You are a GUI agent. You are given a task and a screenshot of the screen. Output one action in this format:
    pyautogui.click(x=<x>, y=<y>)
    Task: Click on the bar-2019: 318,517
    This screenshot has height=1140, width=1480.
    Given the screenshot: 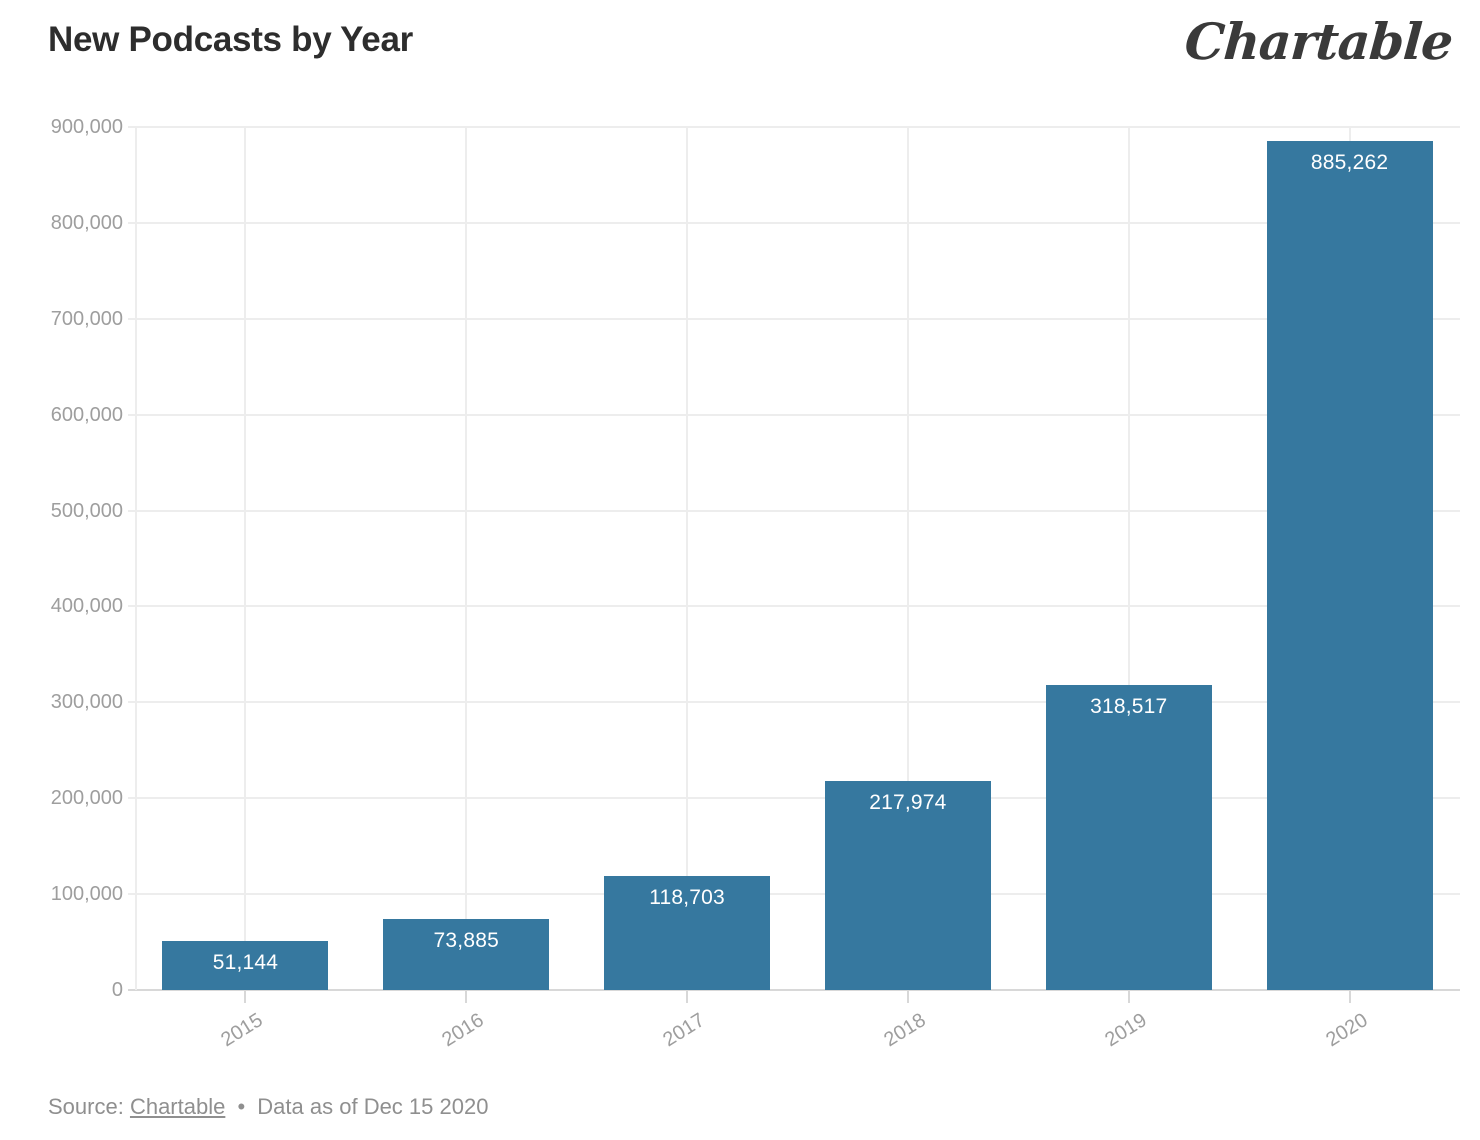 What is the action you would take?
    pyautogui.click(x=1128, y=837)
    